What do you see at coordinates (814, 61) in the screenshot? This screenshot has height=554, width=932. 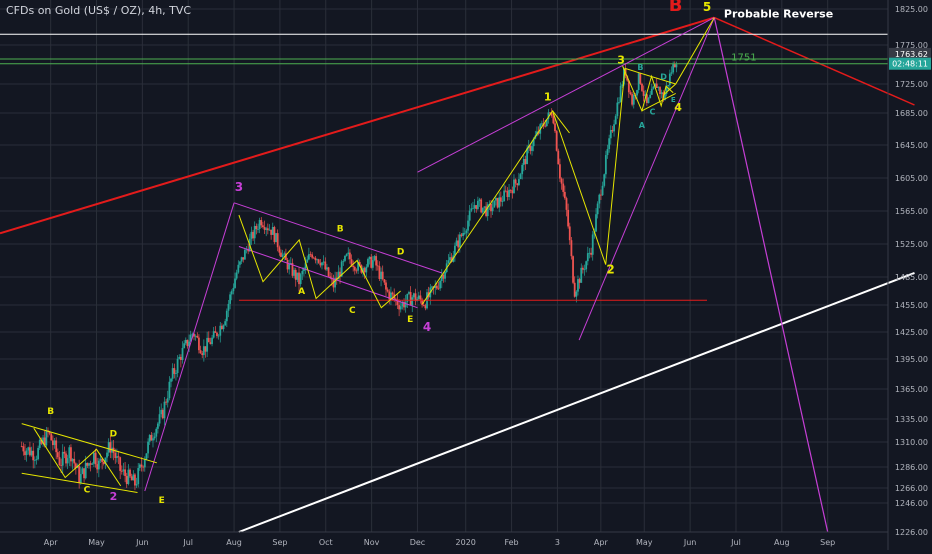 I see `red-projection-line` at bounding box center [814, 61].